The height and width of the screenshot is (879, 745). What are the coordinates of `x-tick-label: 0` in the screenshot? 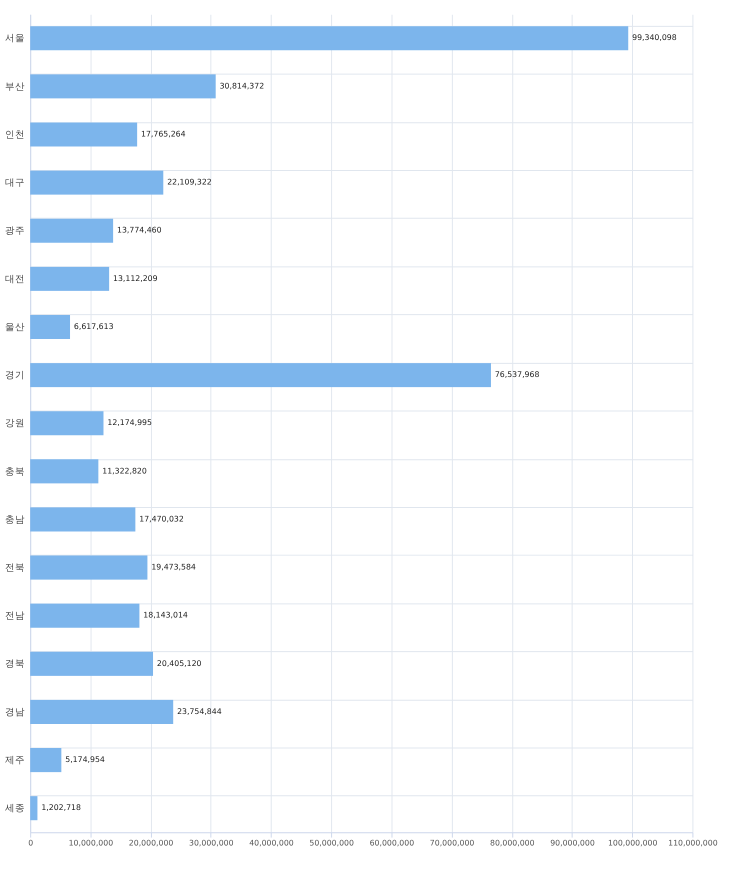 It's located at (31, 843).